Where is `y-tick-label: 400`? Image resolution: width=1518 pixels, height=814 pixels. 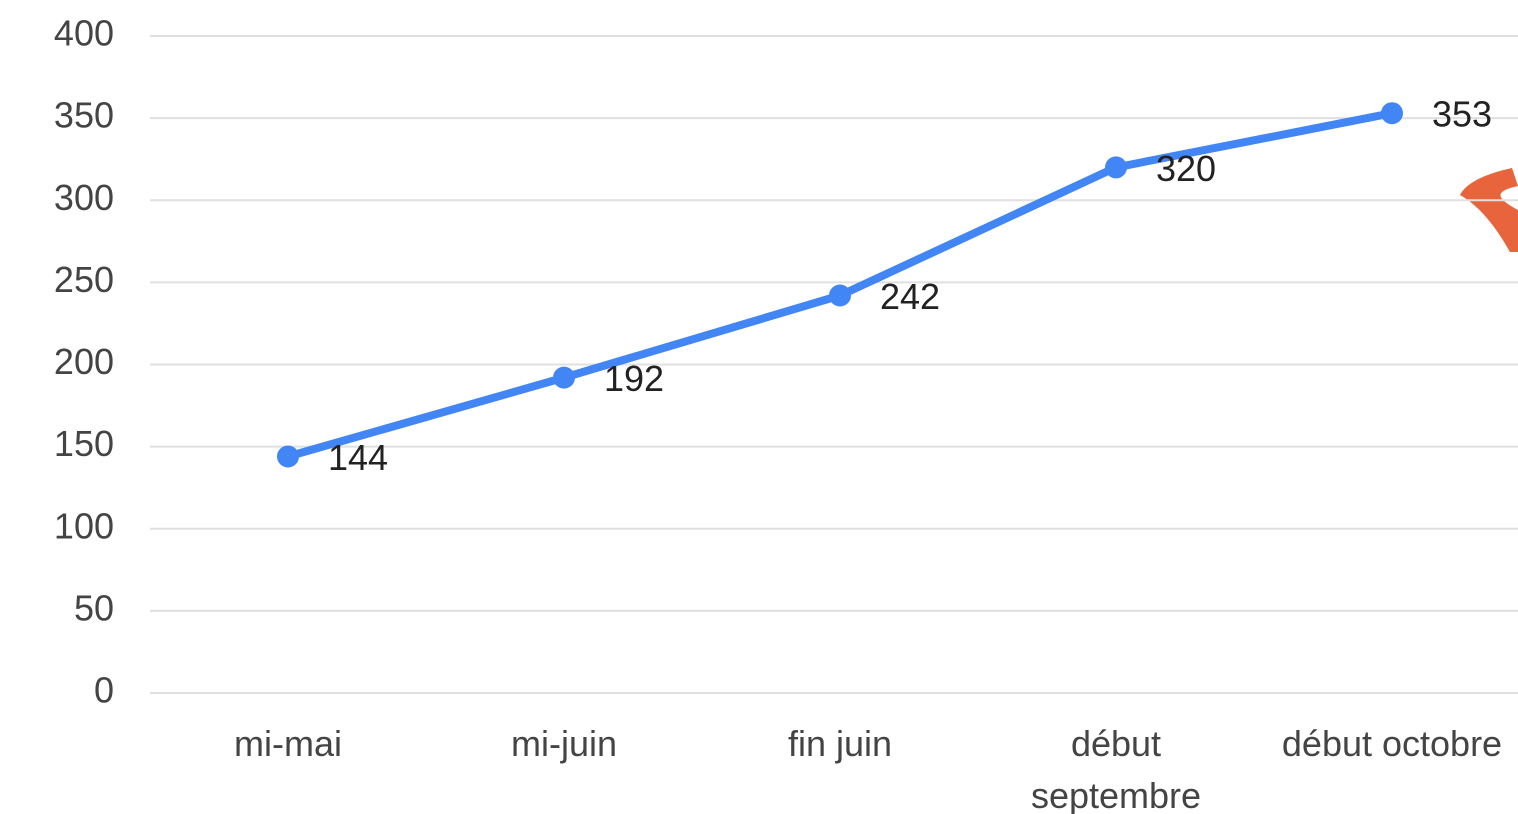
y-tick-label: 400 is located at coordinates (84, 33).